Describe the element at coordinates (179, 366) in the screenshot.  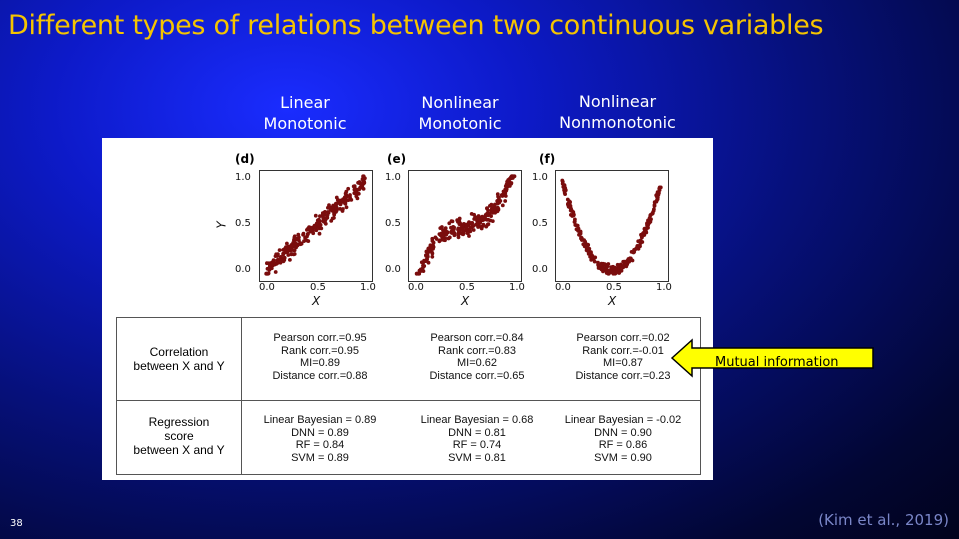
I see `row-header-line: between X and Y` at that location.